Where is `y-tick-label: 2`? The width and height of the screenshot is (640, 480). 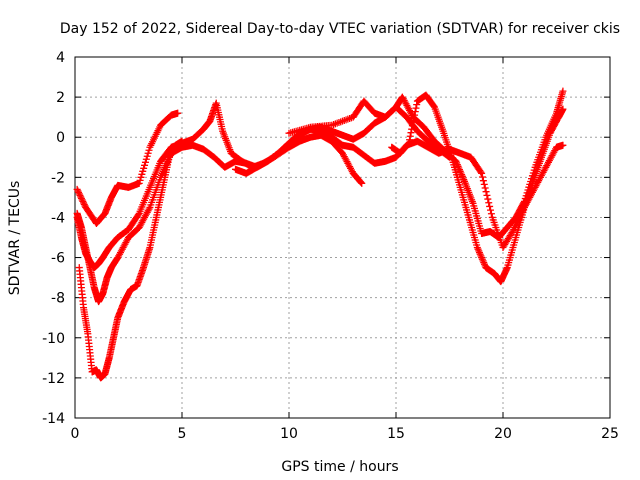
y-tick-label: 2 is located at coordinates (60, 98).